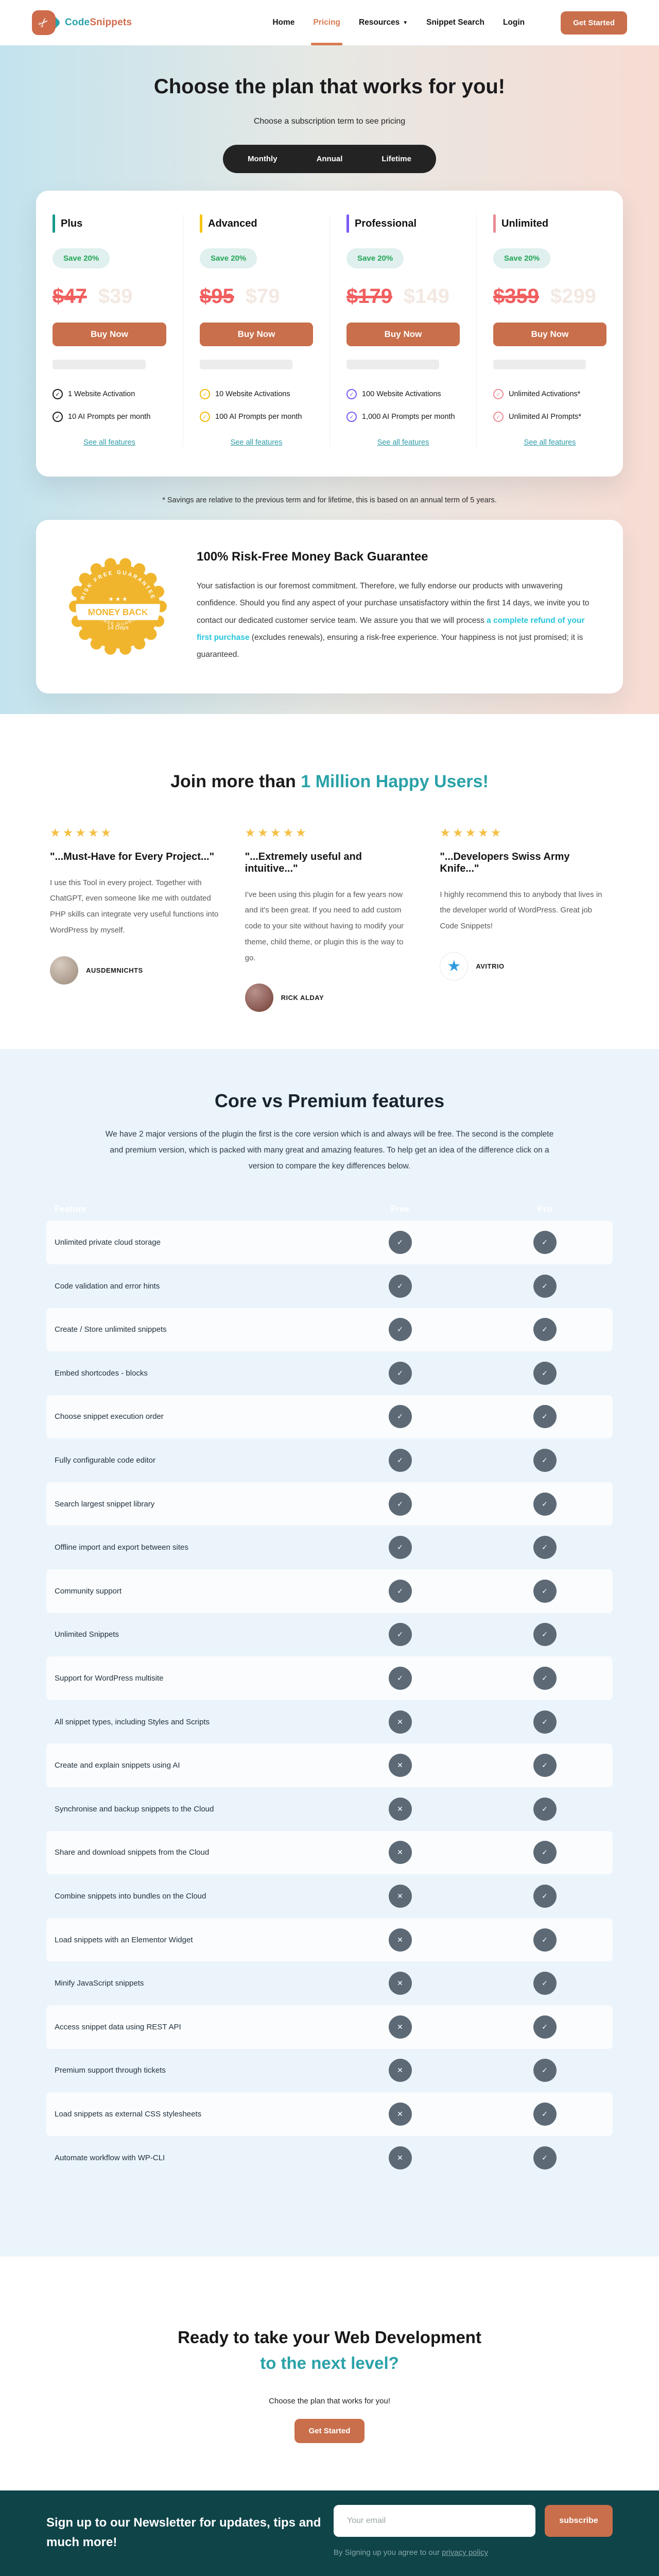 The height and width of the screenshot is (2576, 659). I want to click on table-row: Embed shortcodes - blocks ✓ ✓, so click(329, 1373).